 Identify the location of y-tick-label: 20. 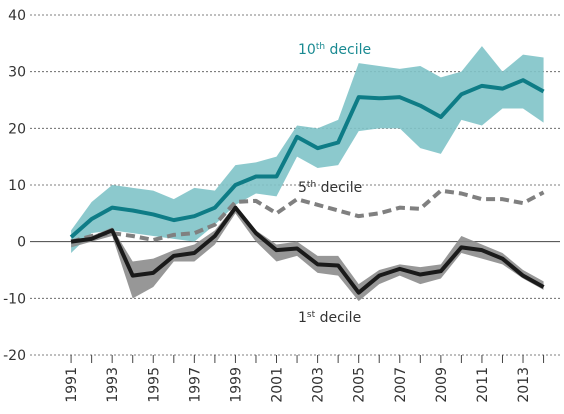
(17, 129).